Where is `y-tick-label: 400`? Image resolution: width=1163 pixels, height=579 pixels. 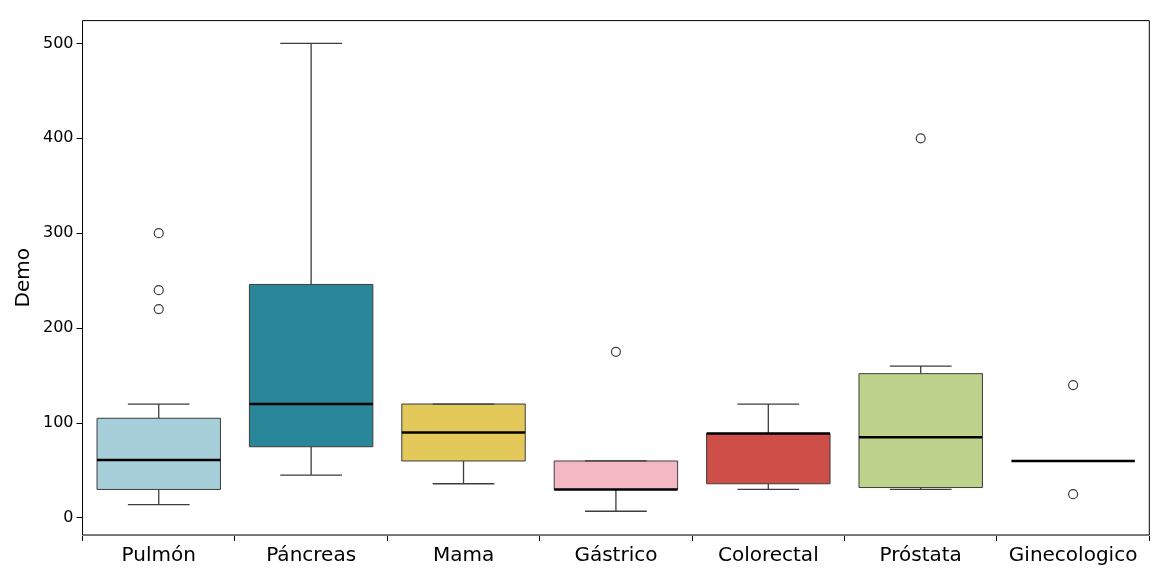 y-tick-label: 400 is located at coordinates (58, 137).